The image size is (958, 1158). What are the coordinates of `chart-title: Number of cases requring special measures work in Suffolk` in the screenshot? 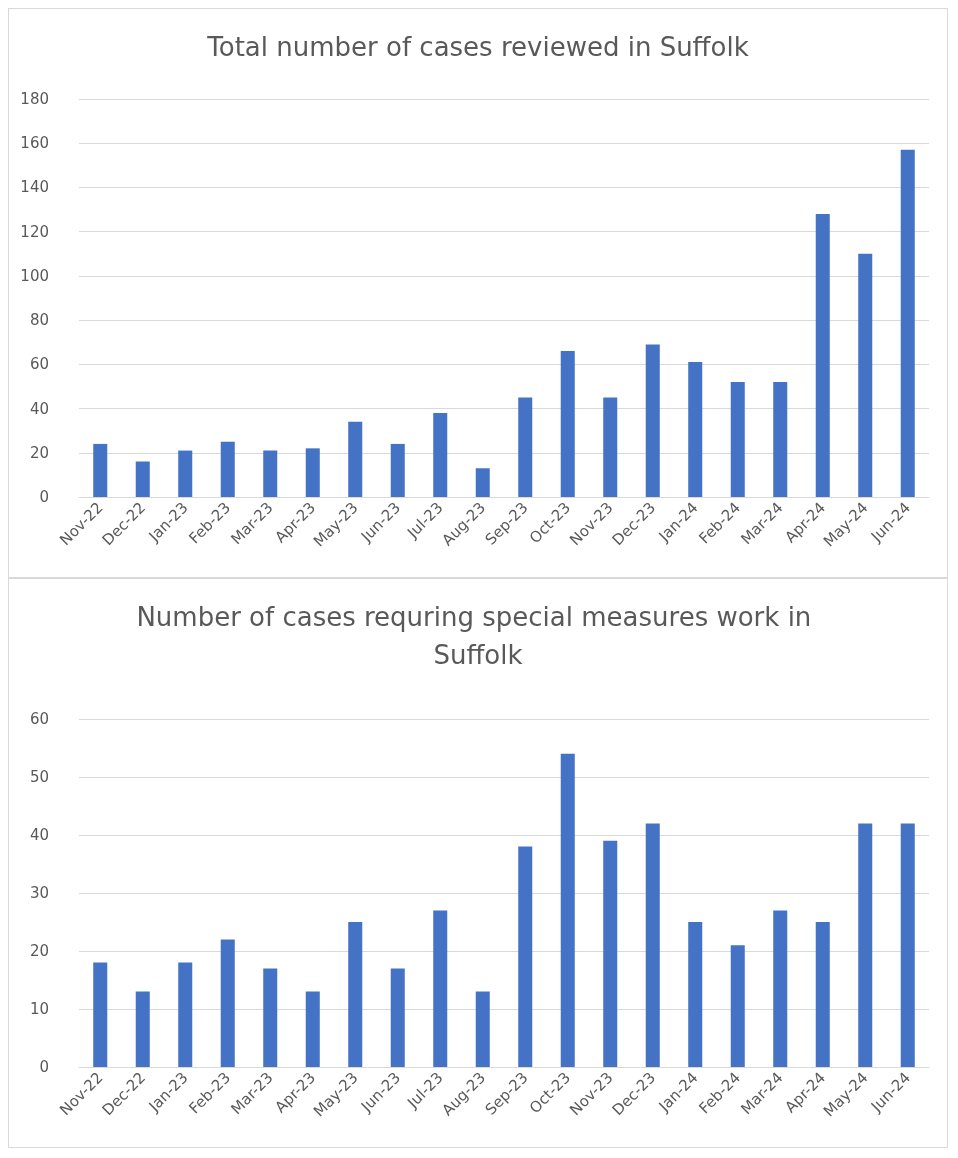 It's located at (478, 636).